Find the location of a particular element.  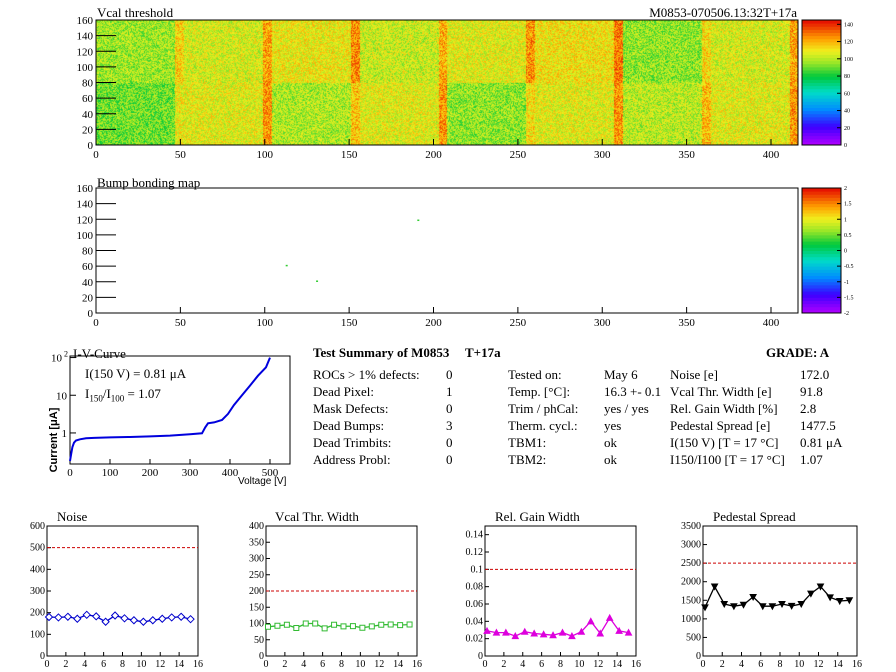

vcal-colorbar-tick-label: 40 is located at coordinates (847, 112).